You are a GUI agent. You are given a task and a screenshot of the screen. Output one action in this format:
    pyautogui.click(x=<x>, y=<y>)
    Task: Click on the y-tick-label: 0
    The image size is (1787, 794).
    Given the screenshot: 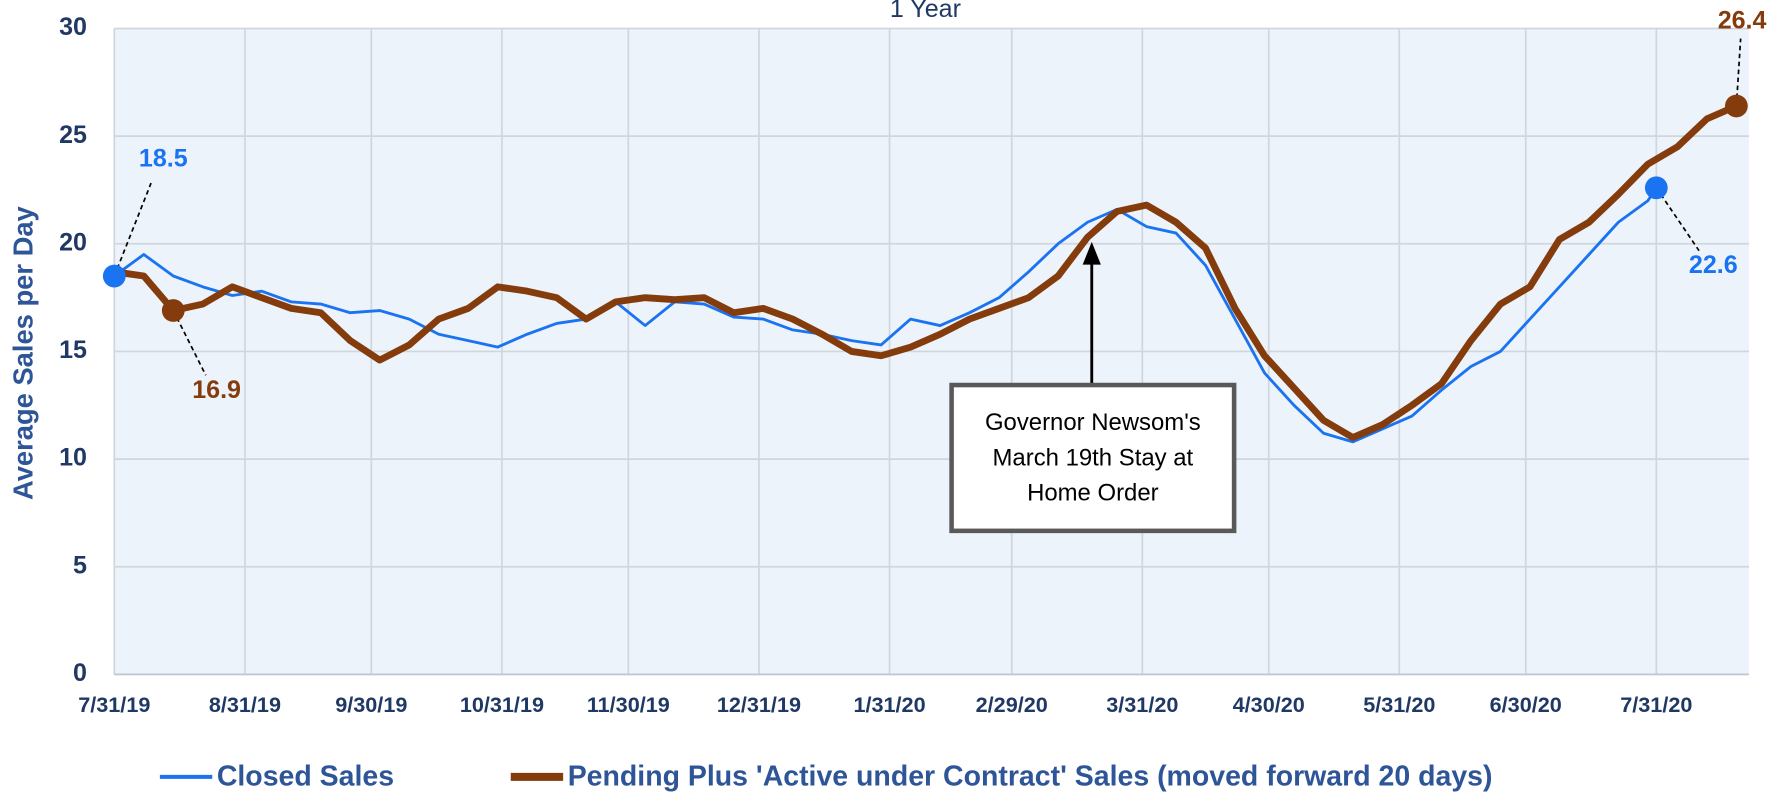 What is the action you would take?
    pyautogui.click(x=80, y=673)
    